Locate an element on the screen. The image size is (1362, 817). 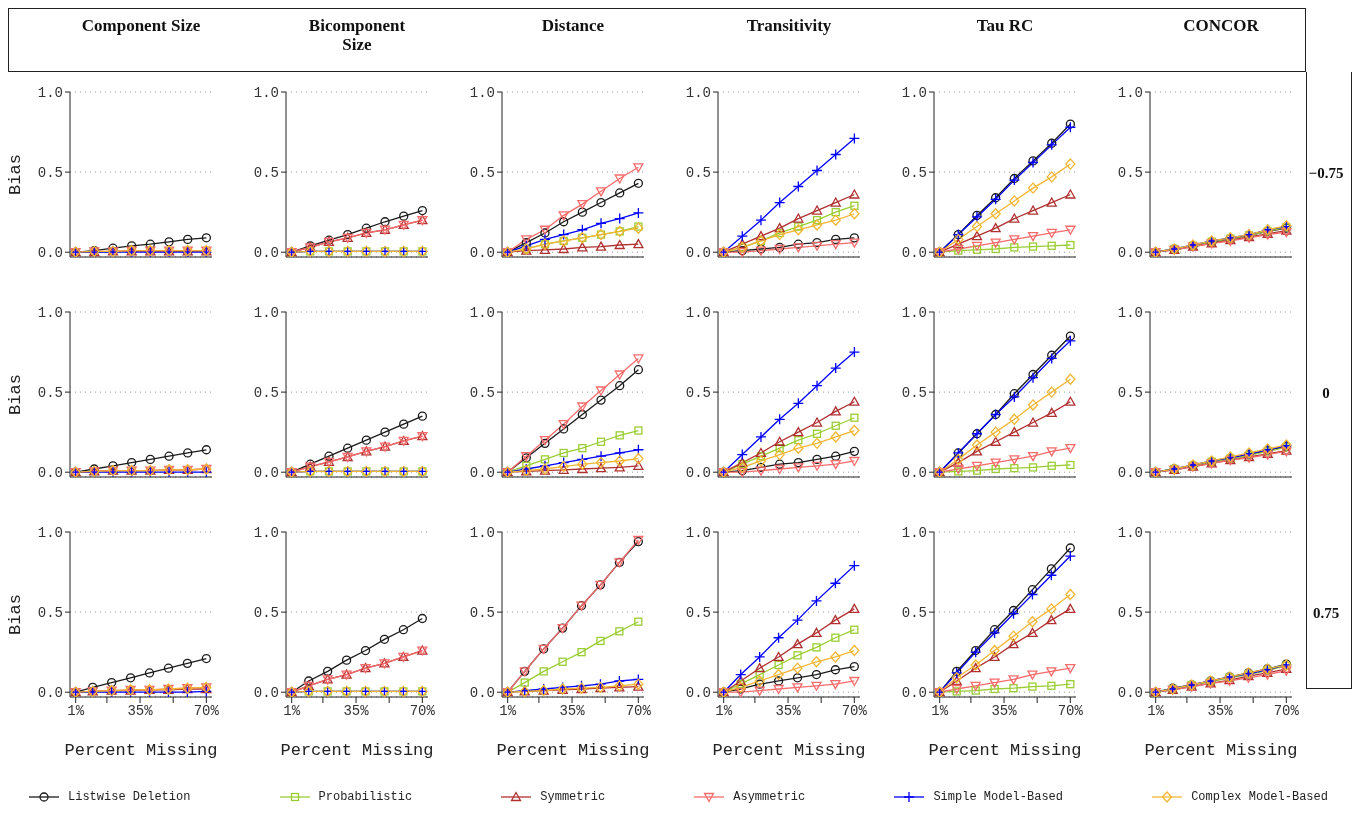
legend-label: Simple Model-Based is located at coordinates (998, 797).